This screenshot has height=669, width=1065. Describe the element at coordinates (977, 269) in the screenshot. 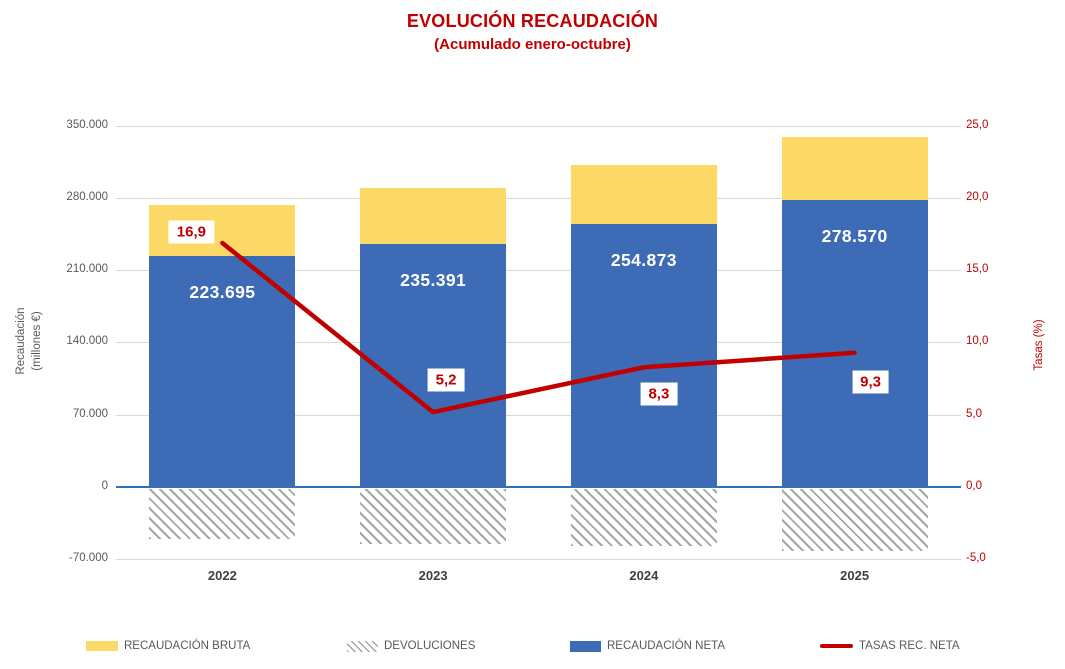

I see `right-axis-tick-label: 15,0` at that location.